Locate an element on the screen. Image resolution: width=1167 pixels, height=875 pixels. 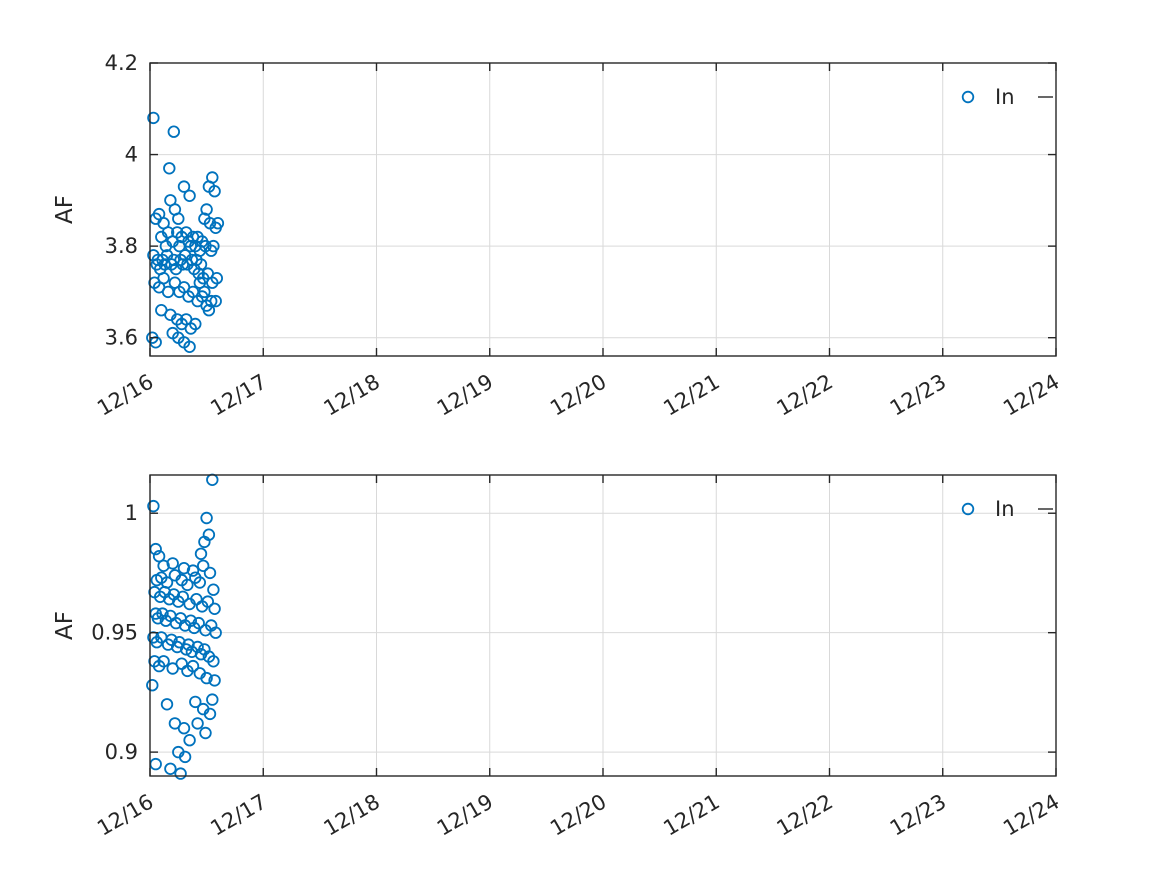
y-tick-label: 4.2 is located at coordinates (121, 63).